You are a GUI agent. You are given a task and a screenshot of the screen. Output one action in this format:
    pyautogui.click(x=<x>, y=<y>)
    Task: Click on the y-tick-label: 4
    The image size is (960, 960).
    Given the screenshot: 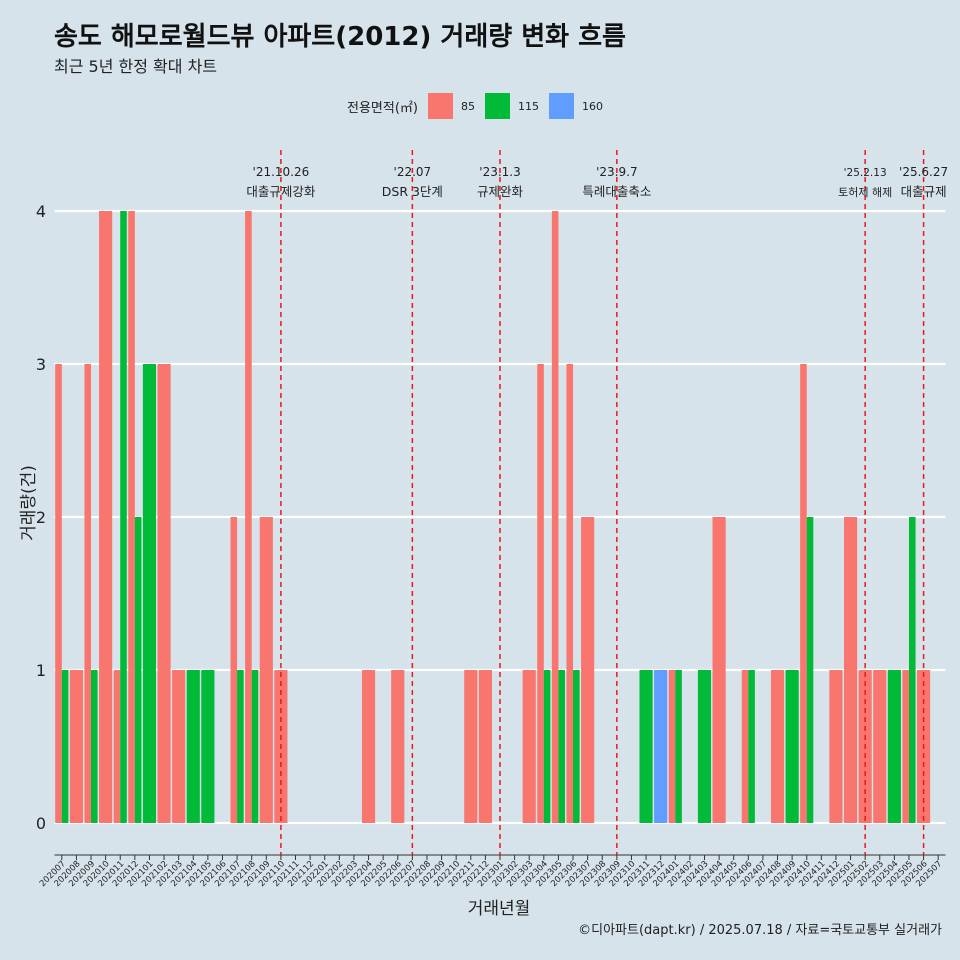 What is the action you would take?
    pyautogui.click(x=41, y=211)
    